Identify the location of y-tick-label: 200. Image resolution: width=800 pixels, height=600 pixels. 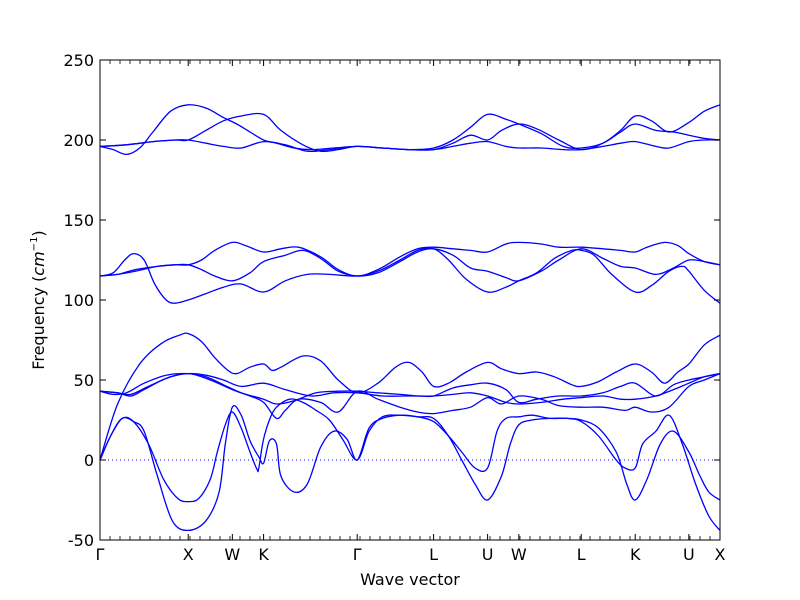
(78, 140).